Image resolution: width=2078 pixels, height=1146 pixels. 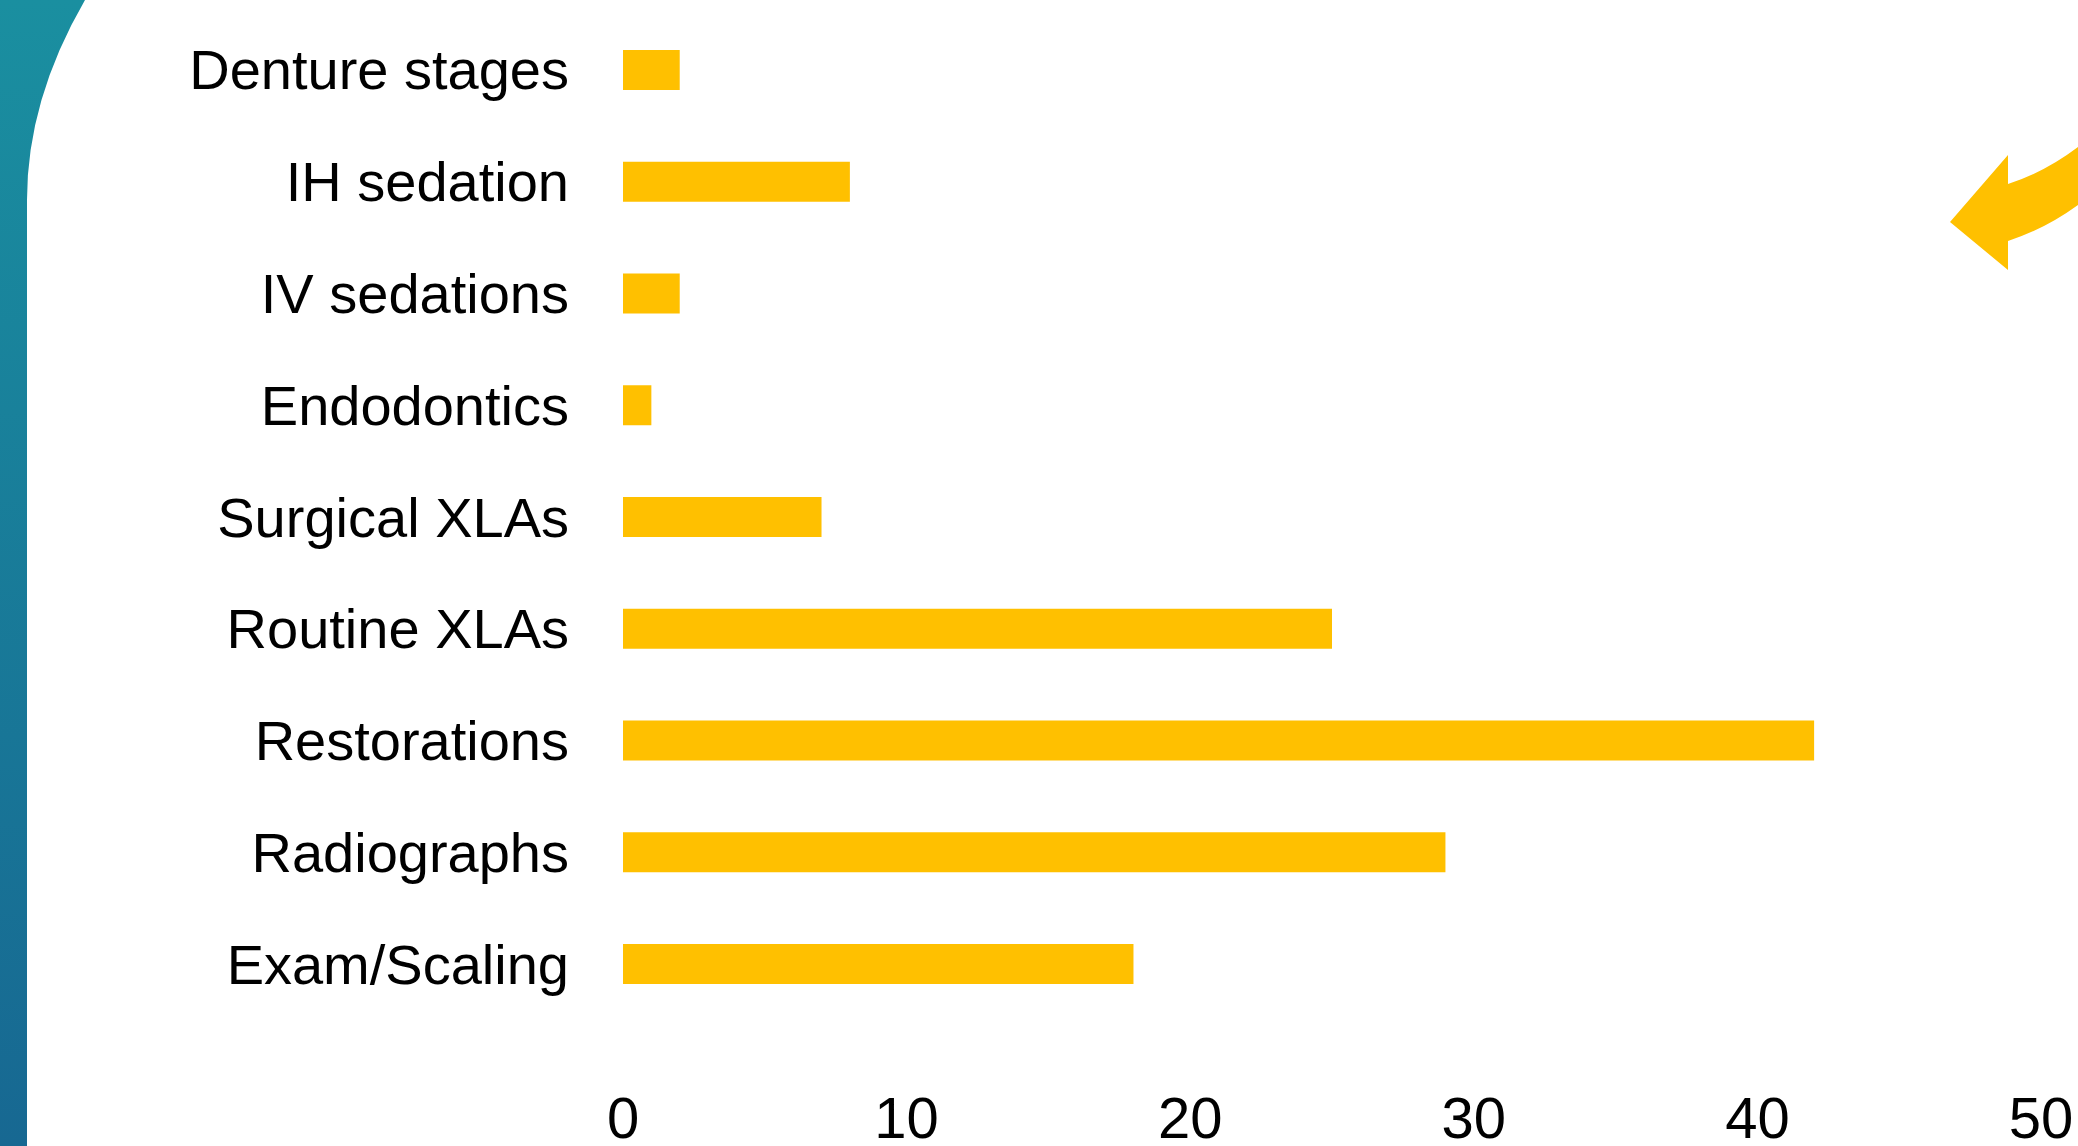 What do you see at coordinates (427, 182) in the screenshot?
I see `y-tick-label: IH sedation` at bounding box center [427, 182].